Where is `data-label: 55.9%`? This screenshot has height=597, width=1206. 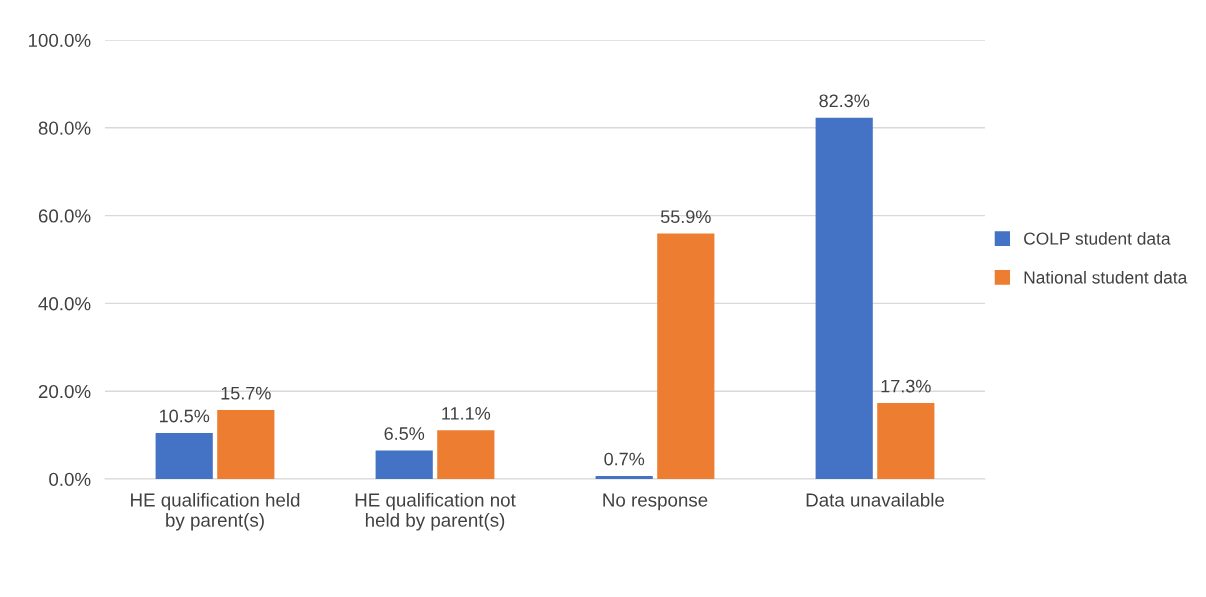 data-label: 55.9% is located at coordinates (685, 217).